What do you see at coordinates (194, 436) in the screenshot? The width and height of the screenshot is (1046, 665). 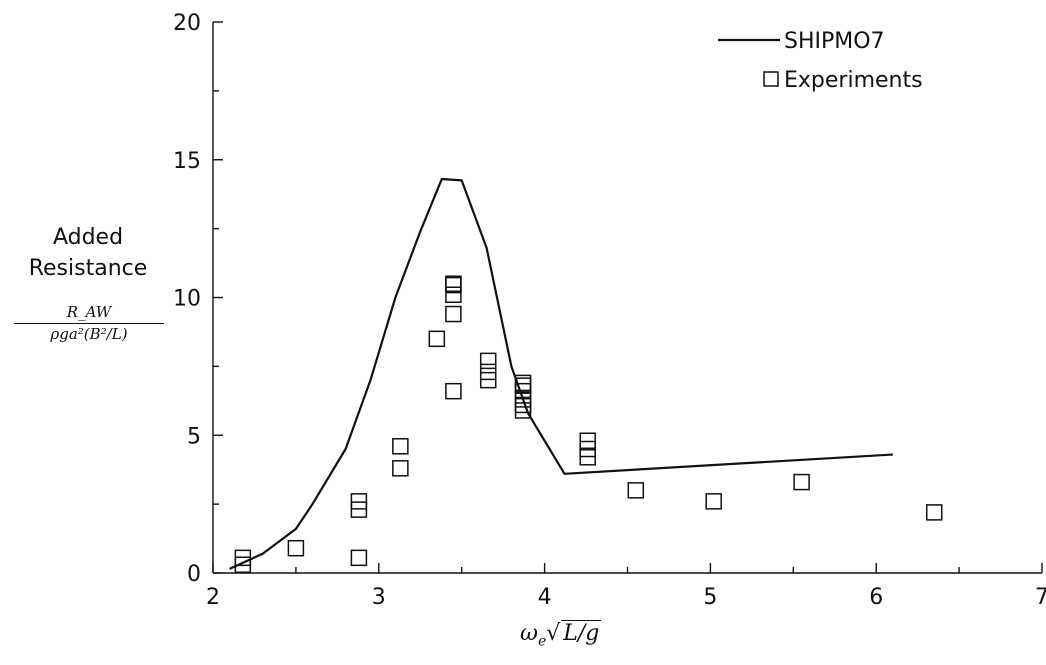 I see `y-tick-label: 5` at bounding box center [194, 436].